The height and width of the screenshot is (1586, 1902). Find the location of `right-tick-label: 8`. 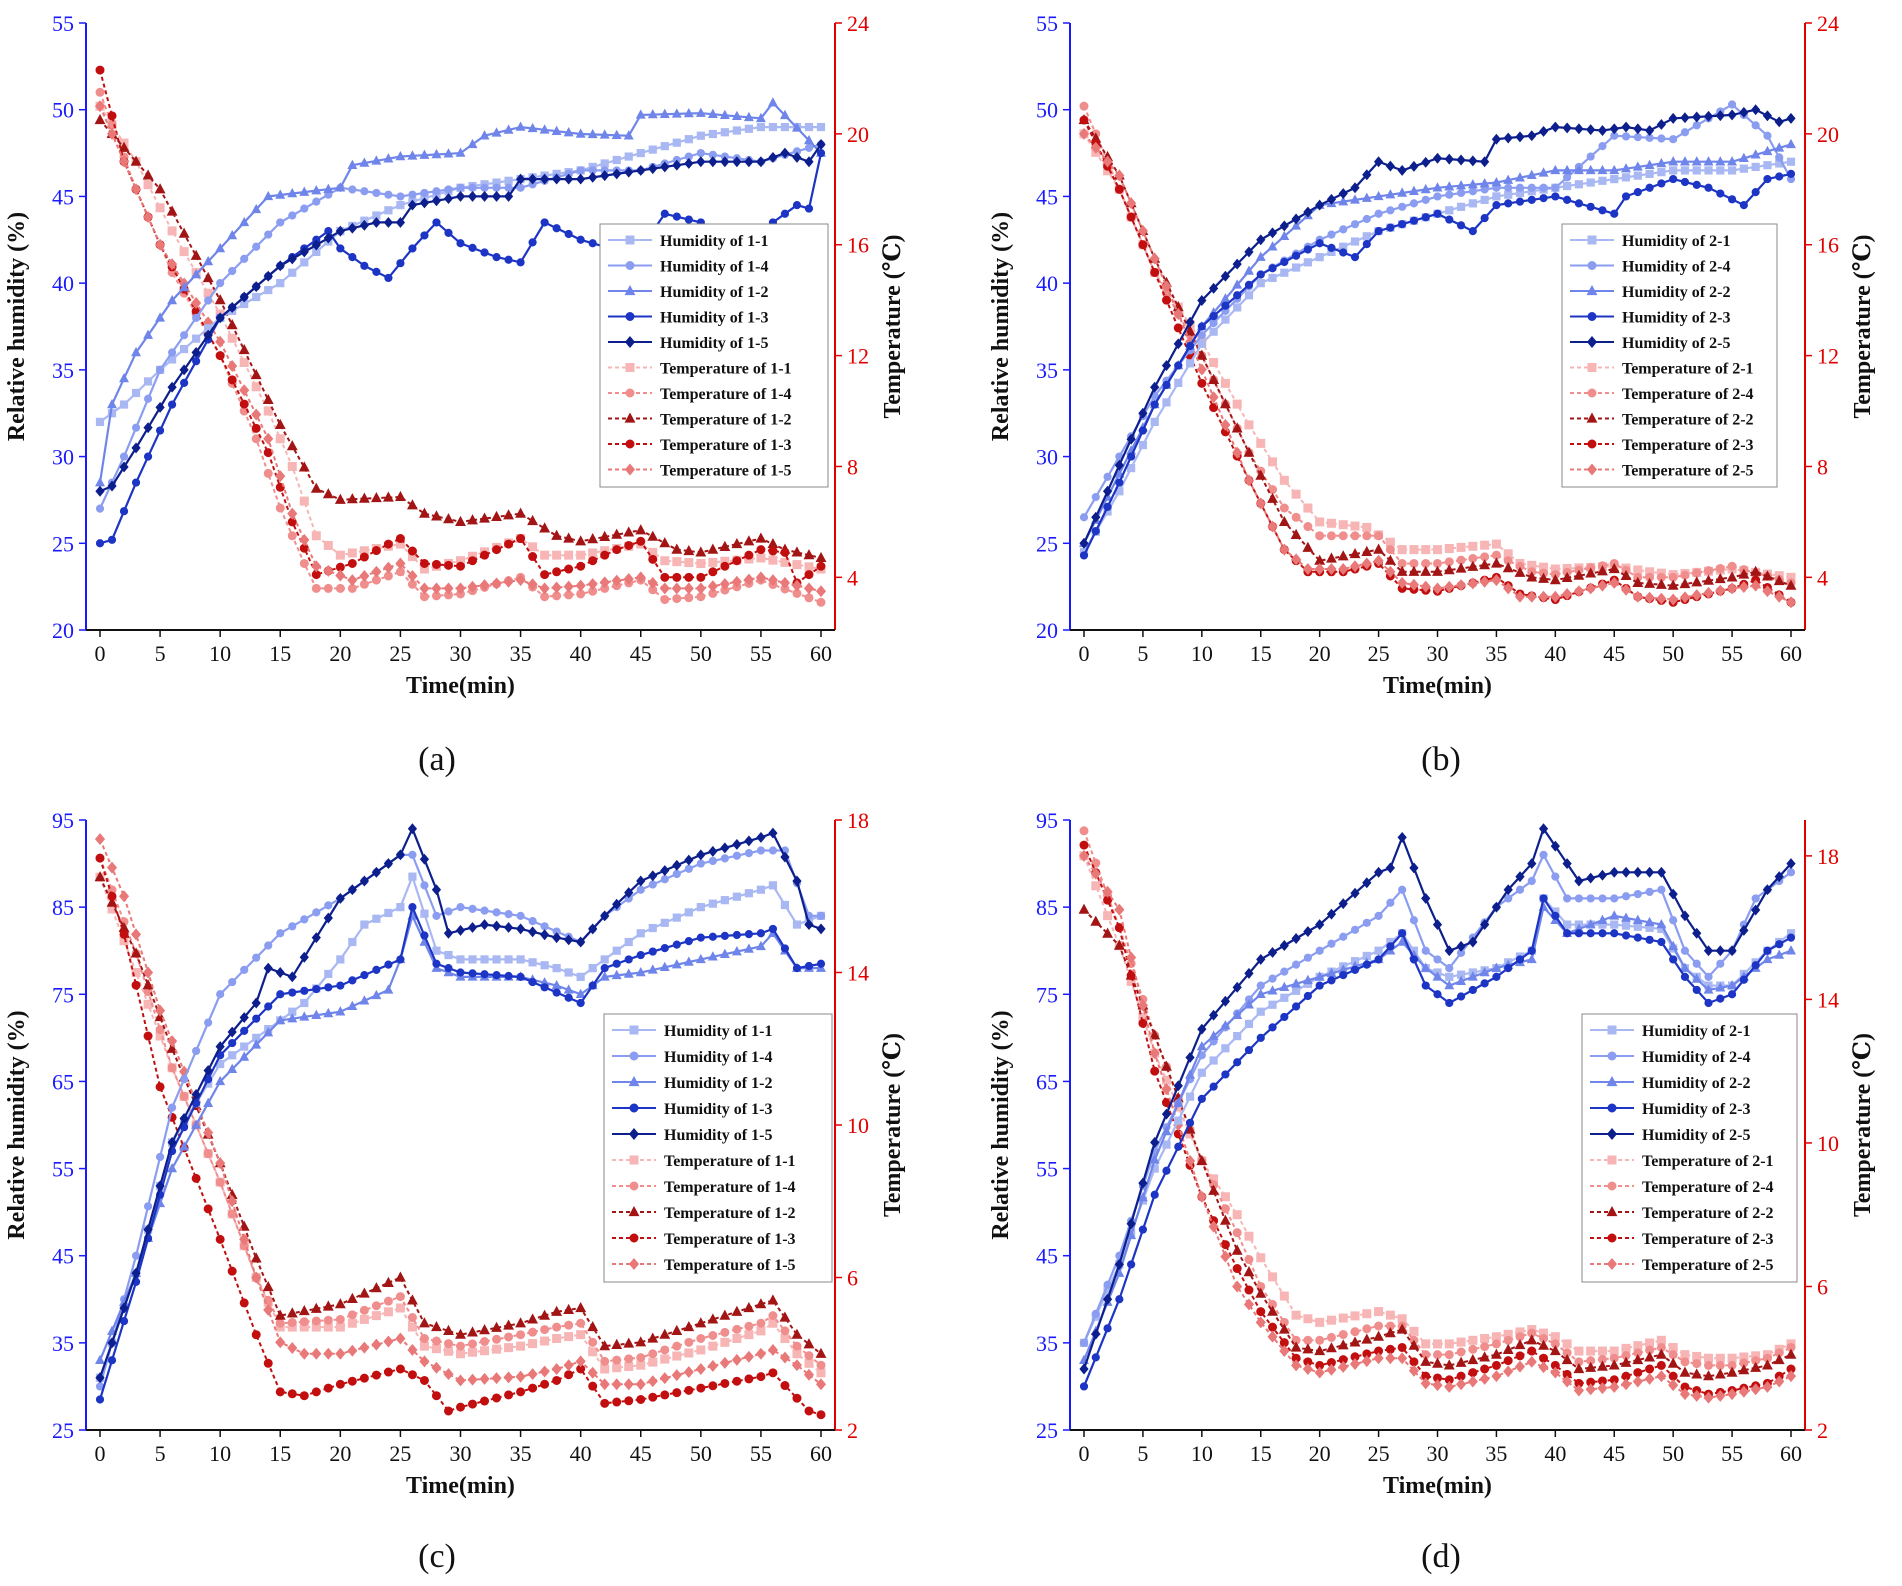

right-tick-label: 8 is located at coordinates (1822, 466).